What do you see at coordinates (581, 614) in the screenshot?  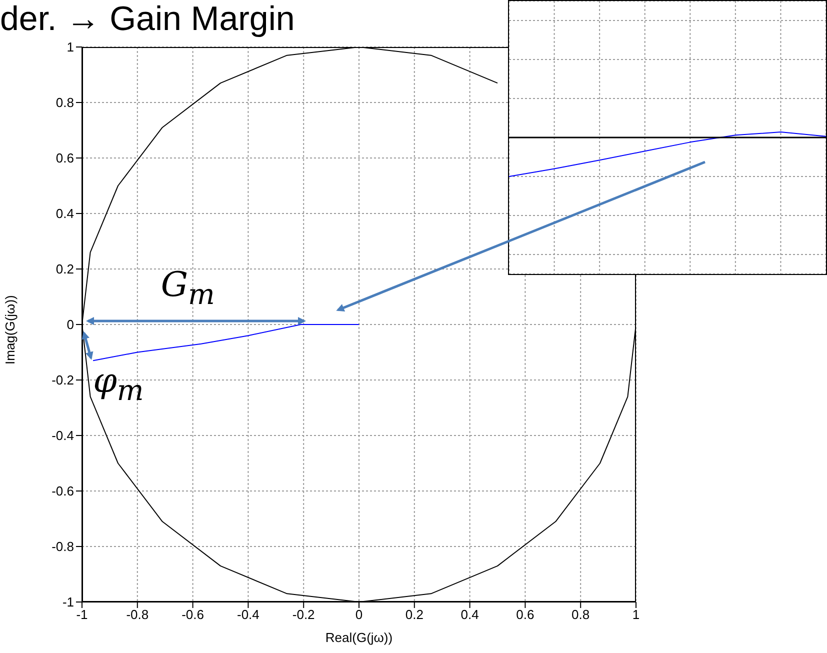 I see `x-tick-label: 0.8` at bounding box center [581, 614].